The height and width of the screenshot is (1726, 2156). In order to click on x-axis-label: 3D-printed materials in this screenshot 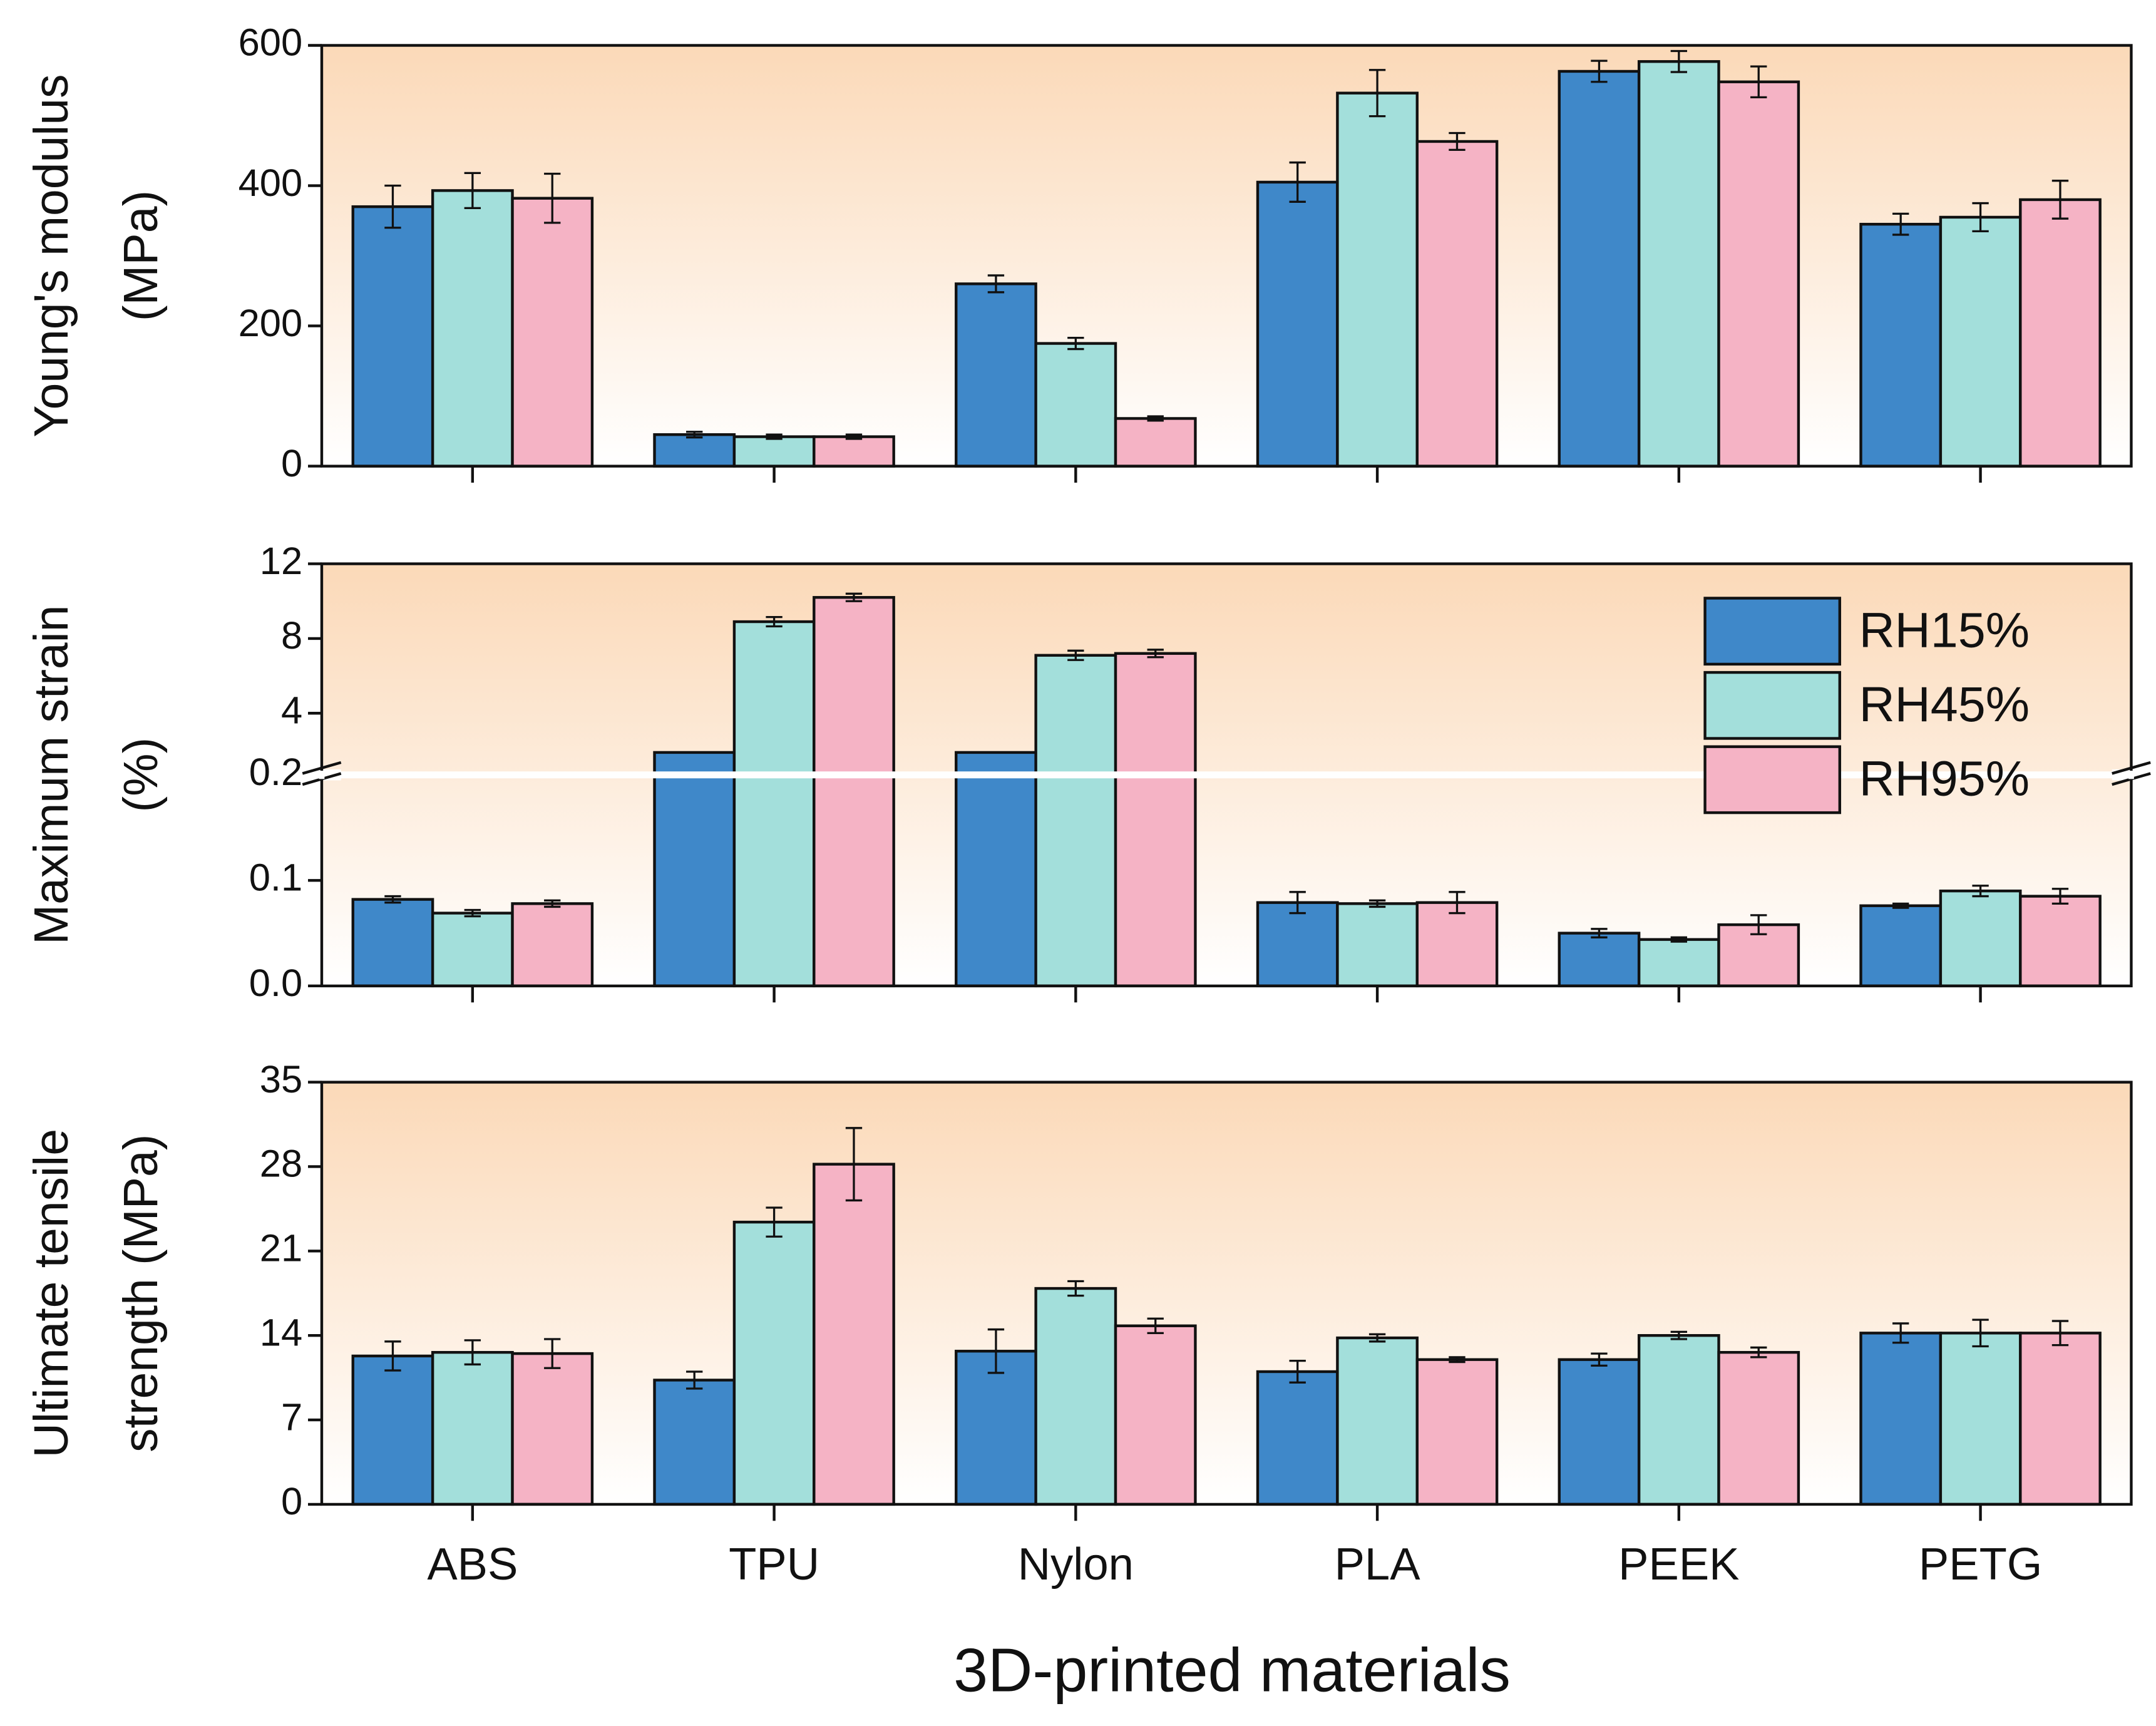, I will do `click(1232, 1669)`.